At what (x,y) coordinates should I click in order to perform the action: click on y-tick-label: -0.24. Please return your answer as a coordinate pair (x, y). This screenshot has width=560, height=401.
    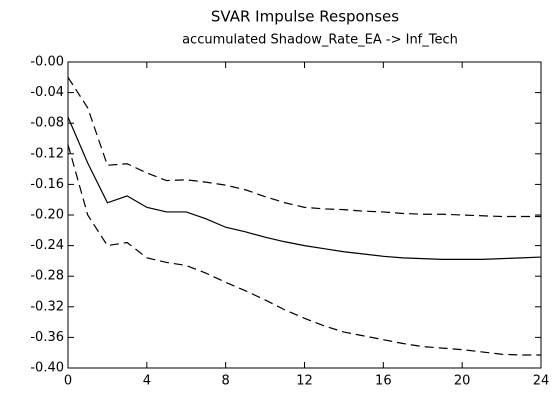
    Looking at the image, I should click on (47, 245).